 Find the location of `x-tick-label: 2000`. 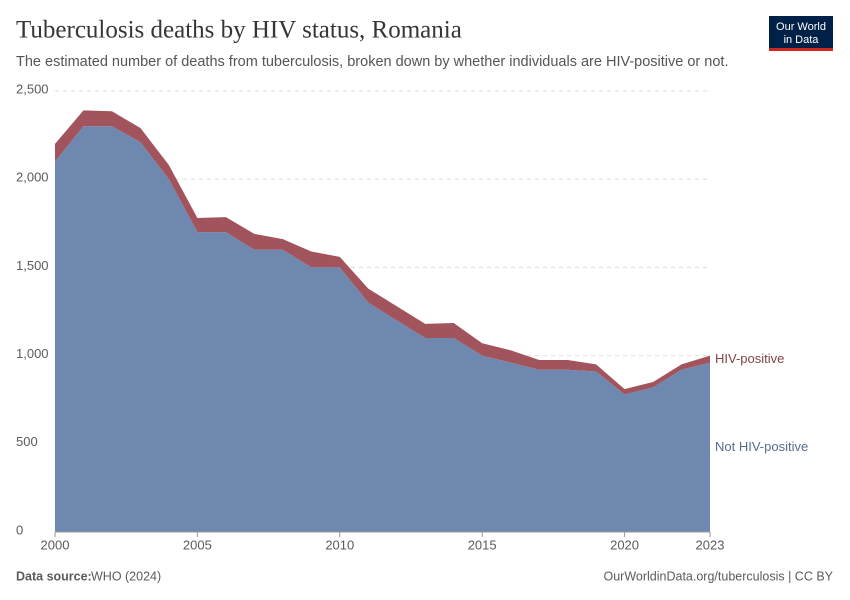

x-tick-label: 2000 is located at coordinates (55, 544).